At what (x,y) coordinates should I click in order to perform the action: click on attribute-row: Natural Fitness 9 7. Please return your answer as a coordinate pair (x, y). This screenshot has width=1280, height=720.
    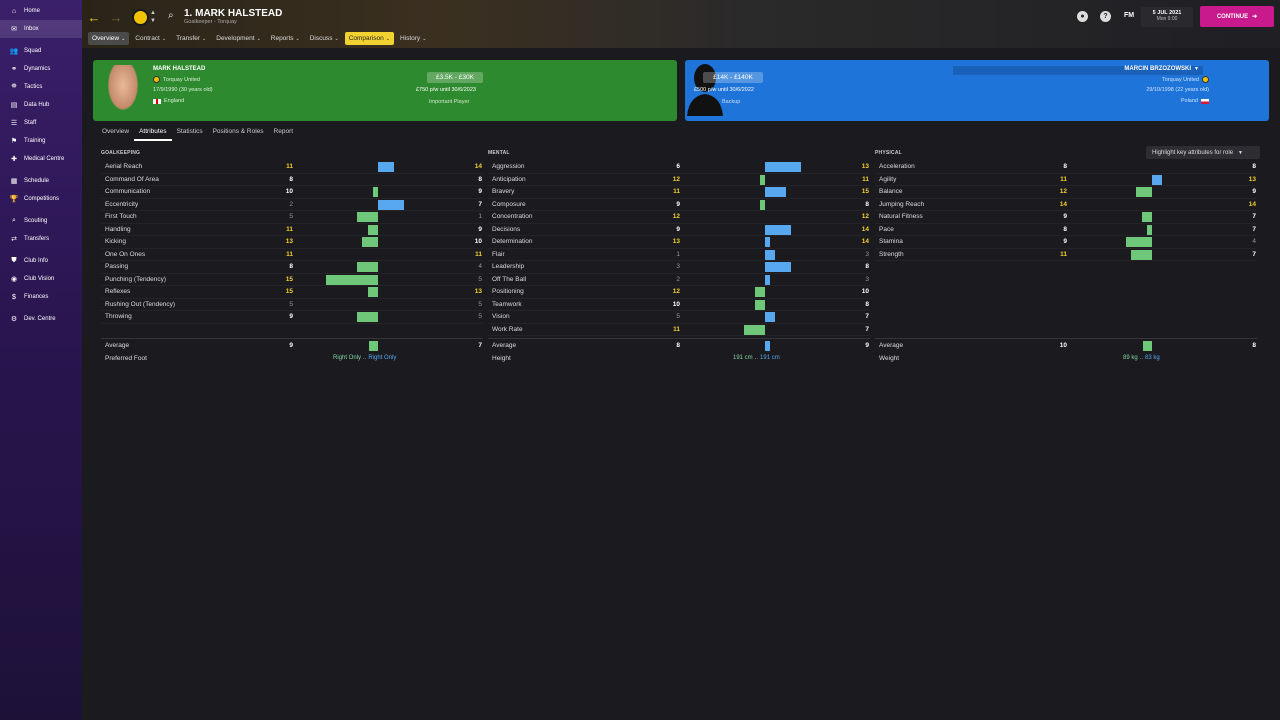
    Looking at the image, I should click on (1066, 217).